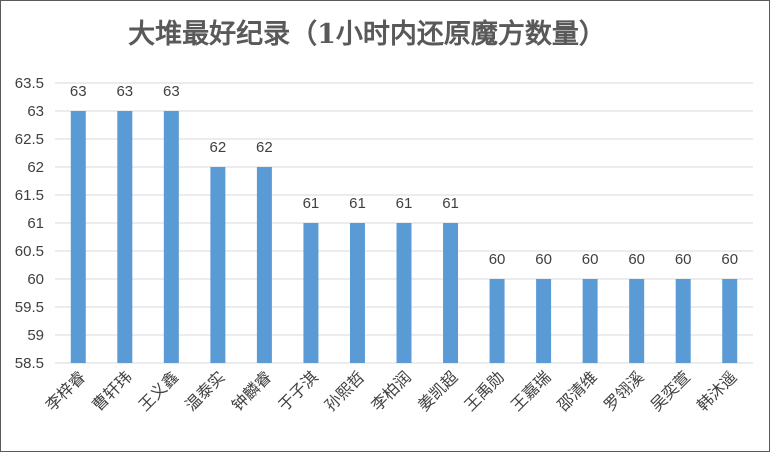 This screenshot has height=452, width=770. Describe the element at coordinates (367, 34) in the screenshot. I see `chart-title: 大堆最好纪录（1小时内还原魔方数量）` at that location.